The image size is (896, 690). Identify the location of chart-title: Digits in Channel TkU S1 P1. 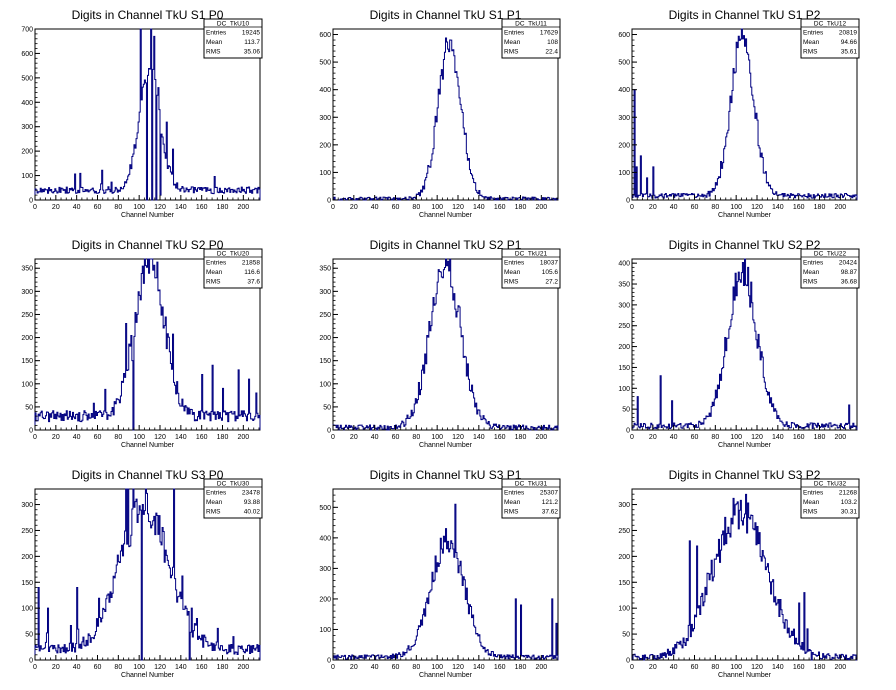
(446, 15).